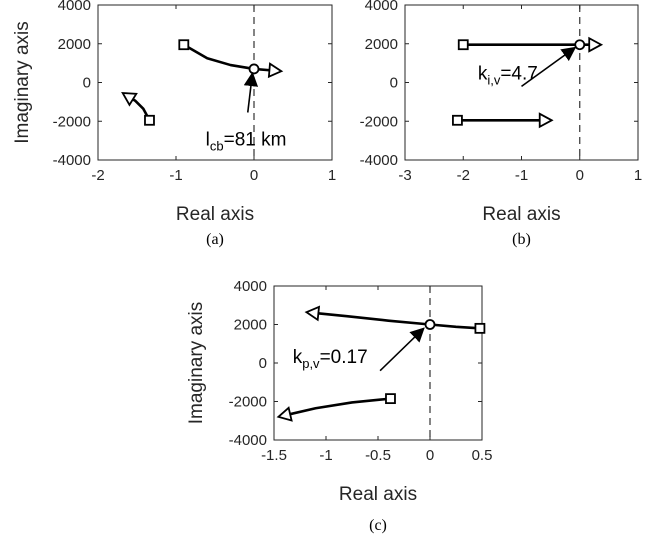 This screenshot has height=540, width=668. Describe the element at coordinates (246, 141) in the screenshot. I see `annotation-label: lcb=81 km` at that location.